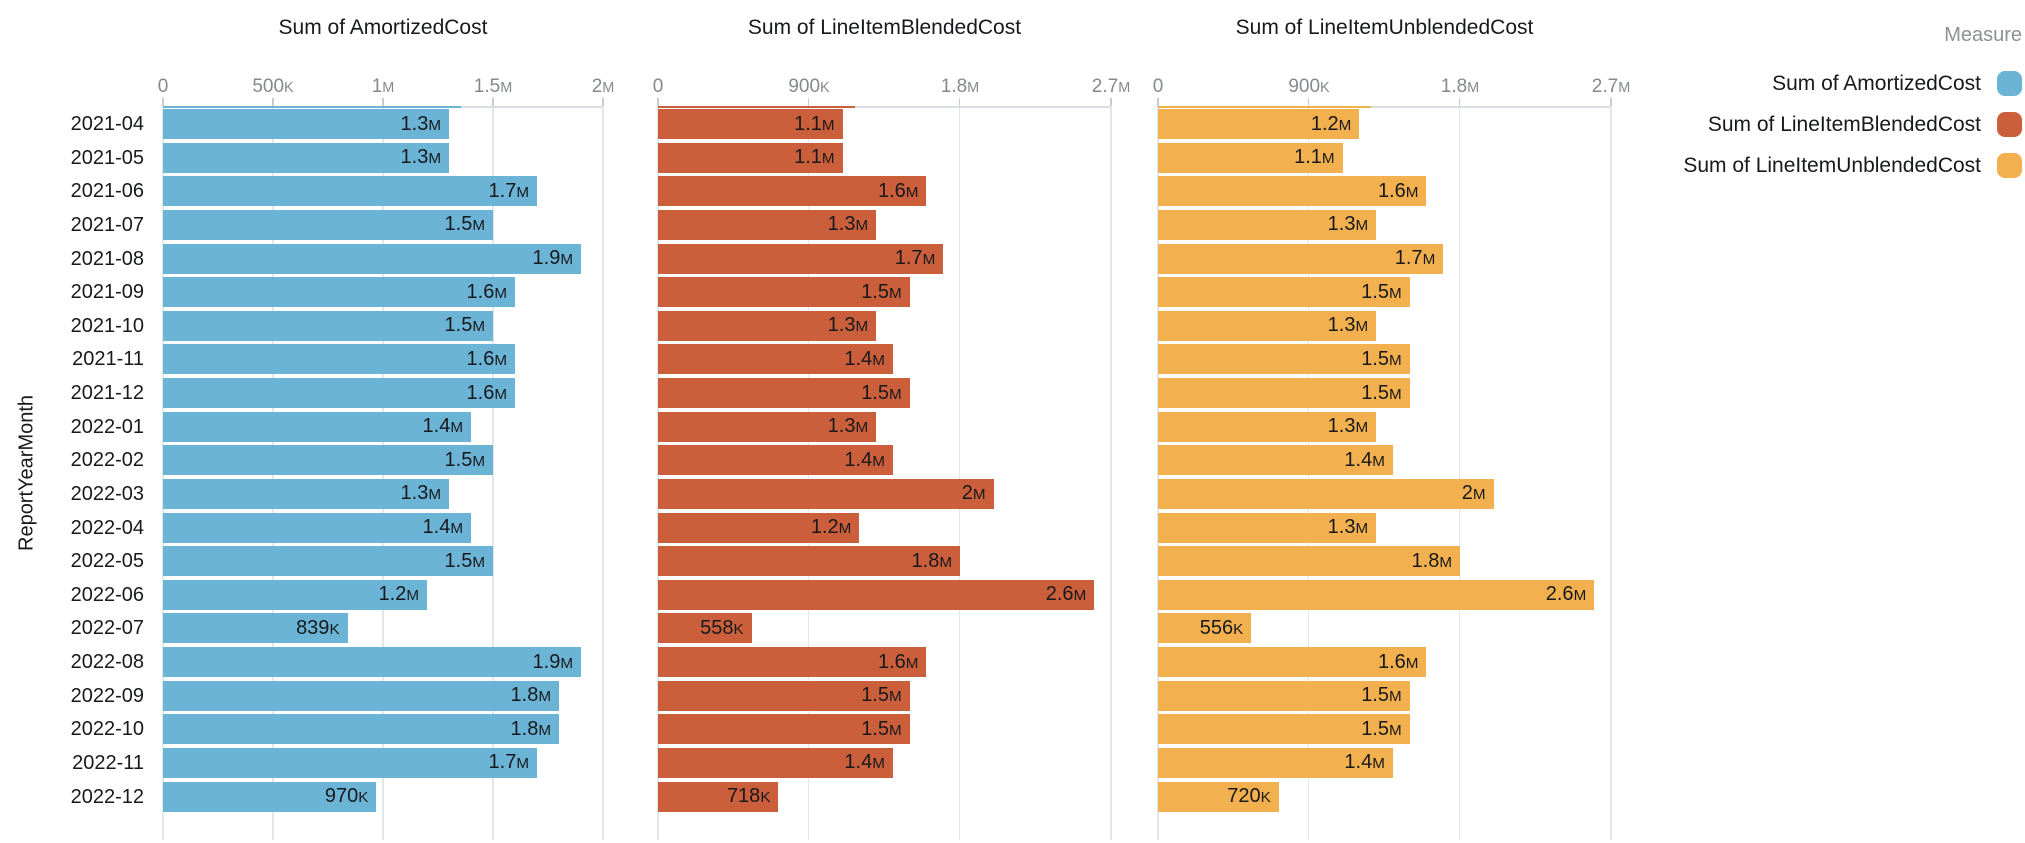 This screenshot has width=2025, height=843. What do you see at coordinates (831, 527) in the screenshot?
I see `bar-value-label: 1.2M` at bounding box center [831, 527].